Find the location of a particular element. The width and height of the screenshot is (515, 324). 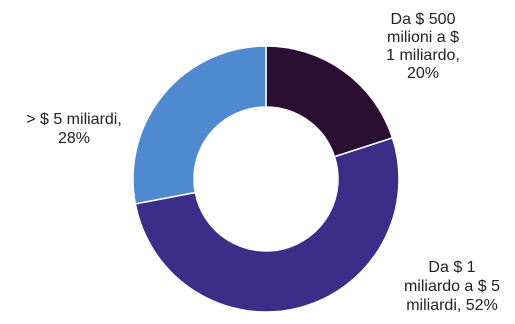

slice-label-1b-5b: Da $ 1 miliardo a $ 5 miliardi, 52% is located at coordinates (452, 286).